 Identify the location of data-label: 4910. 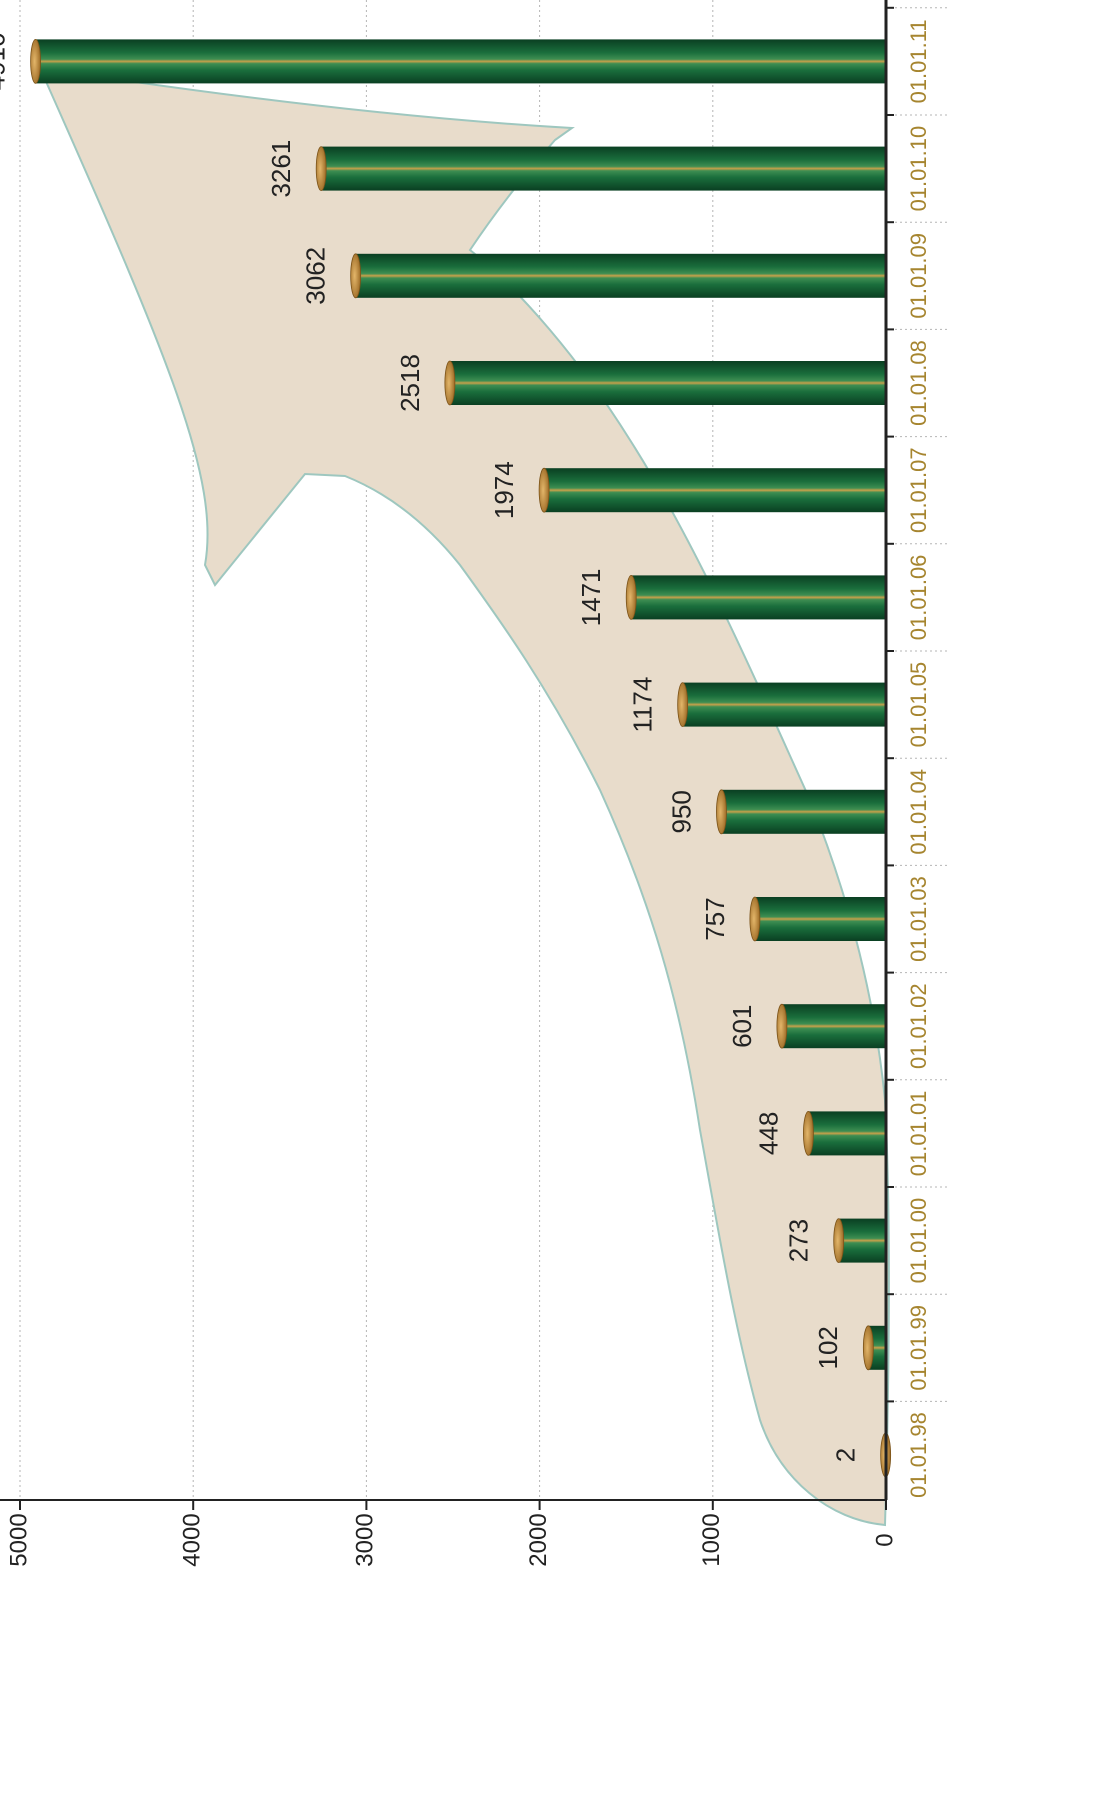
(5, 61).